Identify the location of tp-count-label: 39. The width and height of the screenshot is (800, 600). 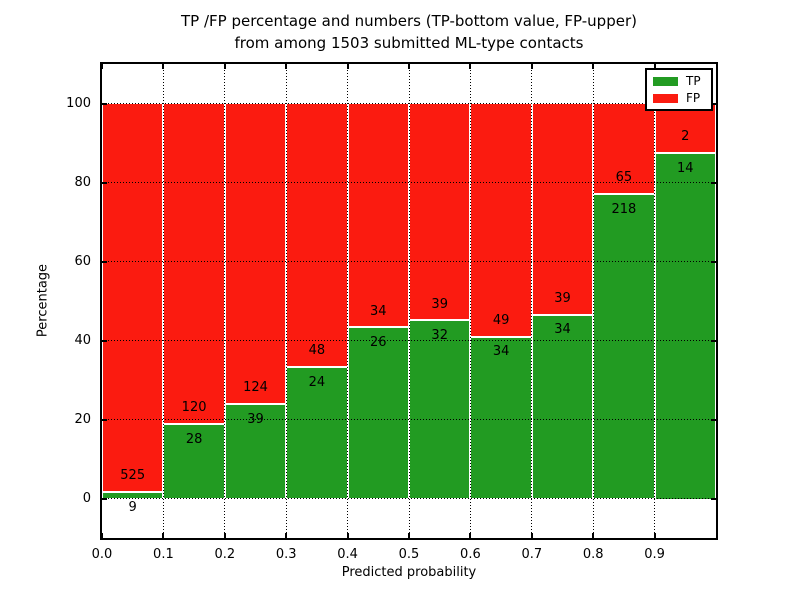
(255, 419).